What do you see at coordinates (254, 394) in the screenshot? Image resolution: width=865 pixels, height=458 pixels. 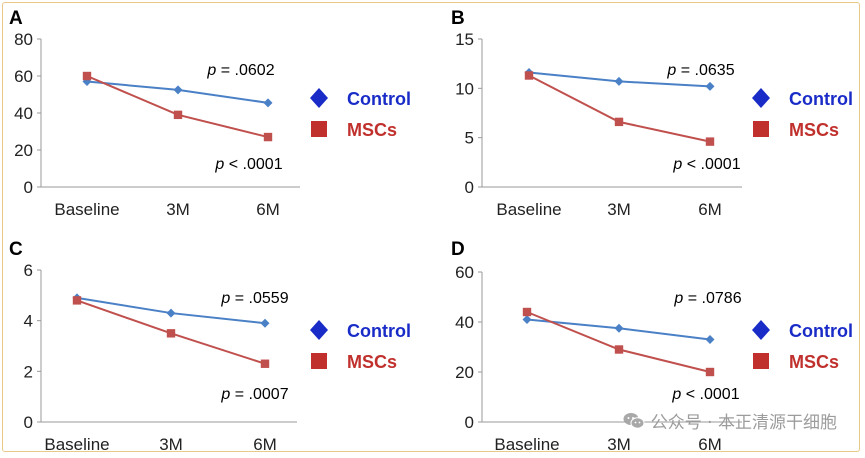 I see `p-value-mscs: p = .0007` at bounding box center [254, 394].